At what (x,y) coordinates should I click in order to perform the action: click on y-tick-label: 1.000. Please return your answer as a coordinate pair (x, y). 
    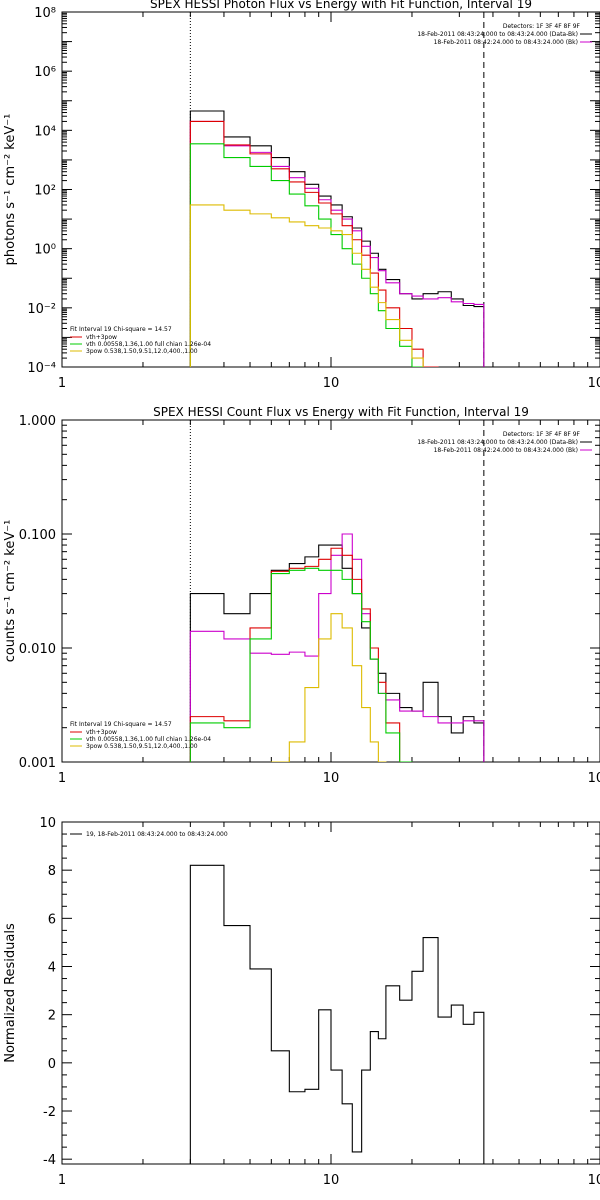
    Looking at the image, I should click on (37, 421).